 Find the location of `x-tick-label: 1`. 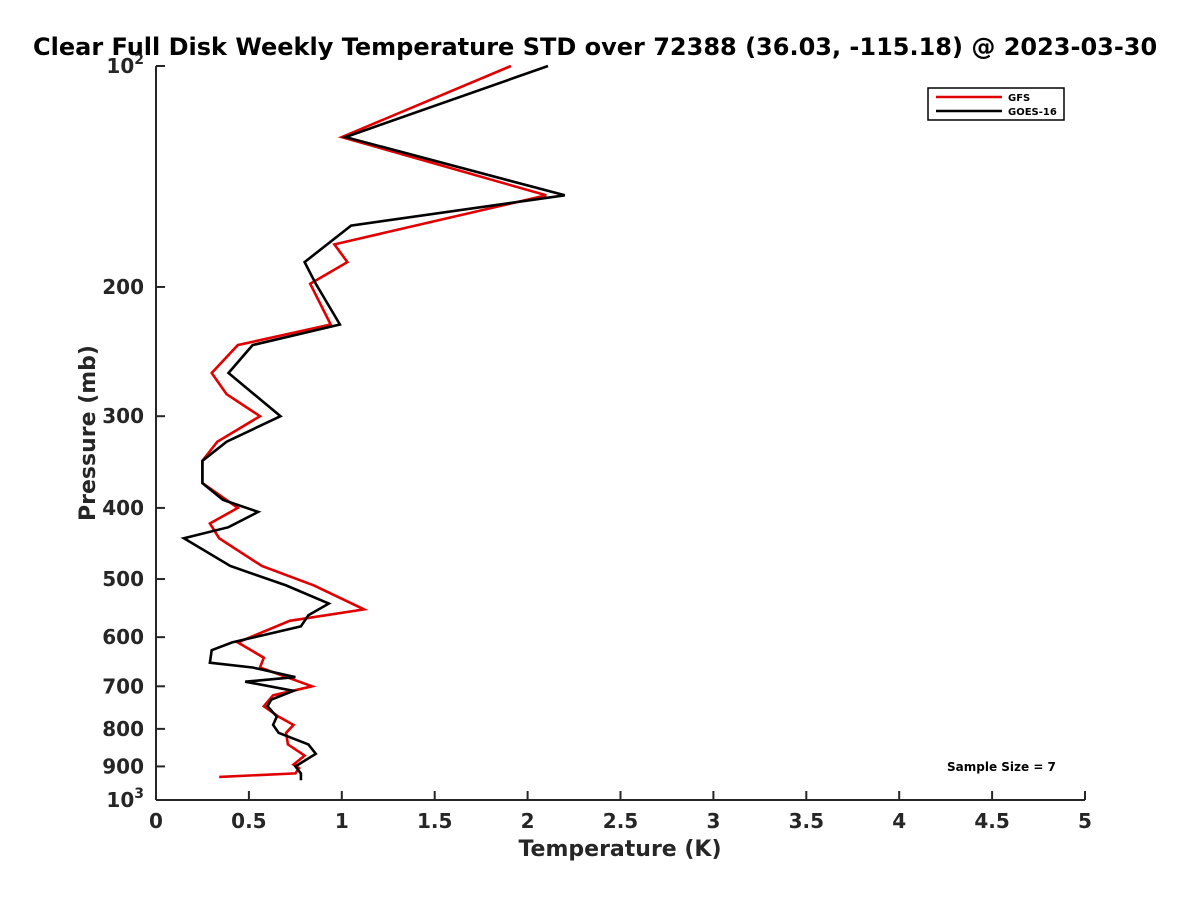

x-tick-label: 1 is located at coordinates (342, 821).